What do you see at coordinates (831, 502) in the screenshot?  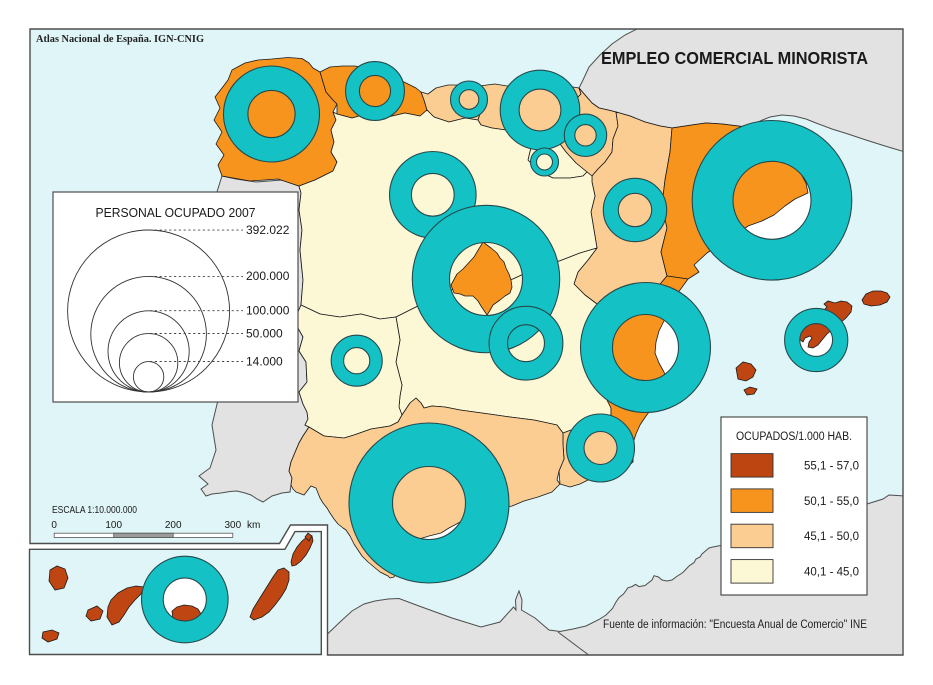 I see `svg-text: 50,1 - 55,0` at bounding box center [831, 502].